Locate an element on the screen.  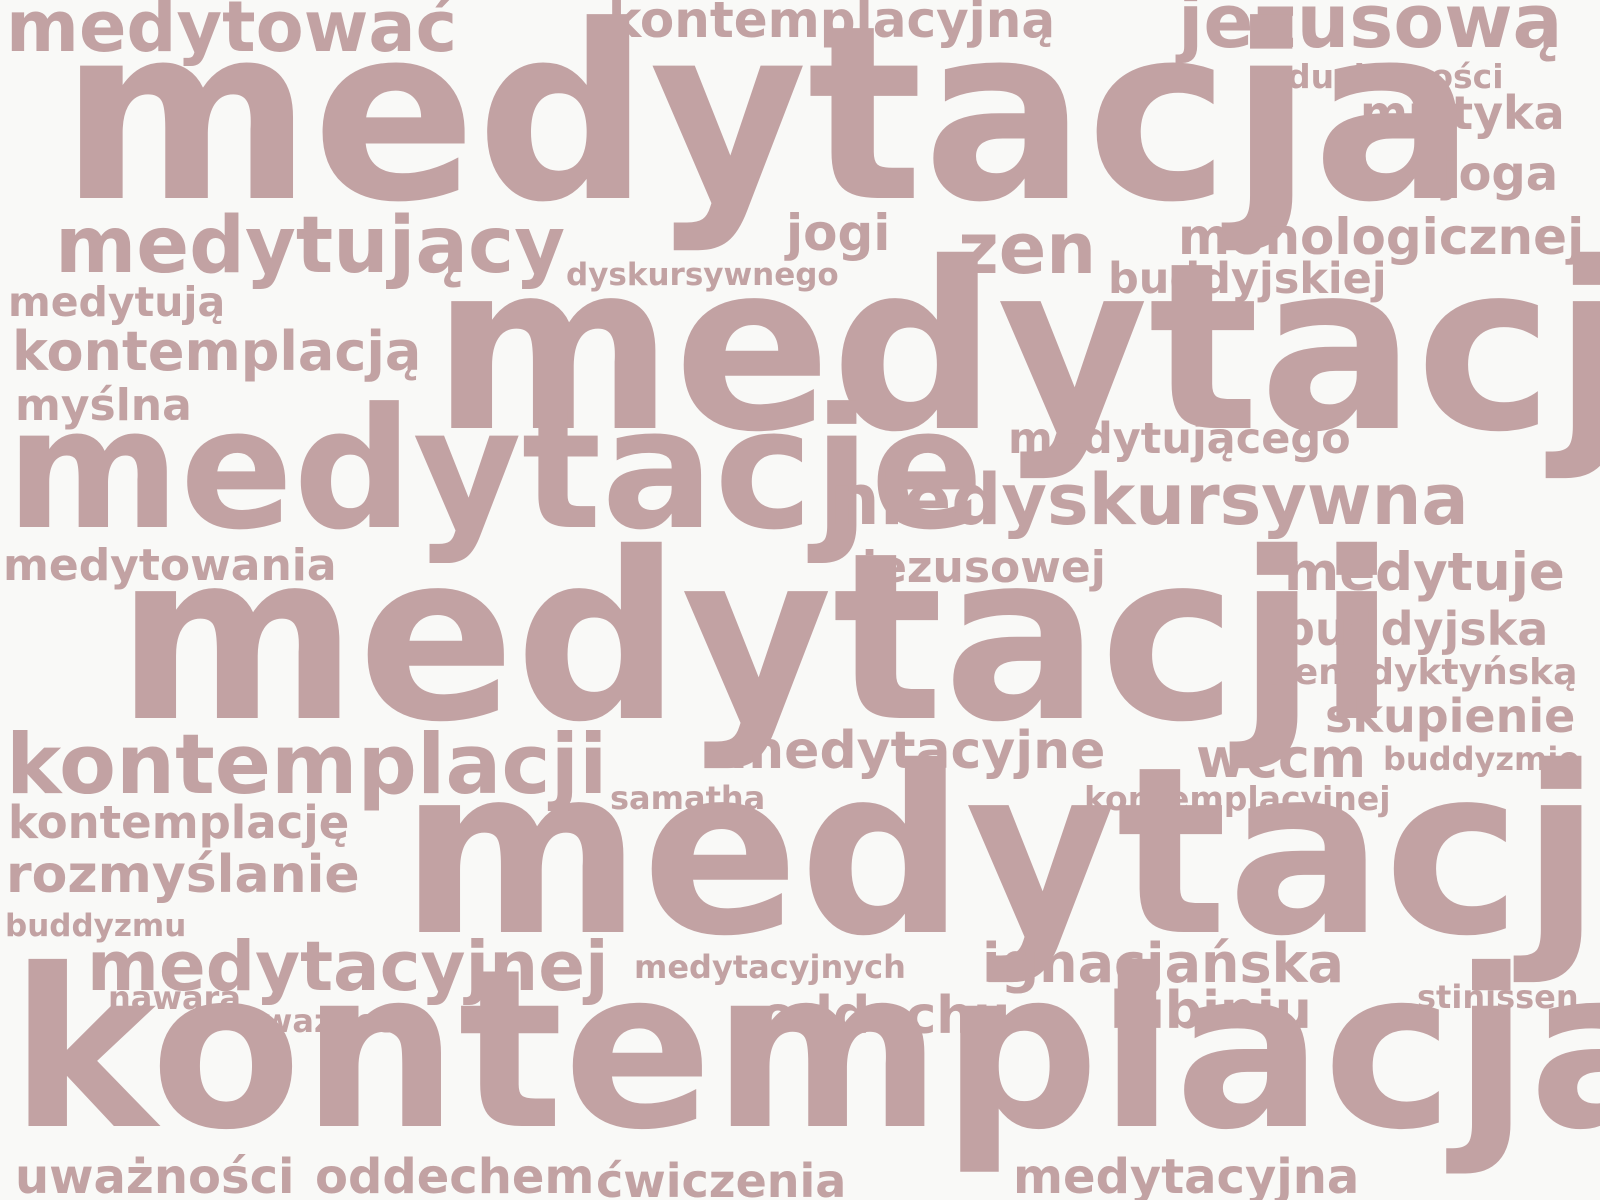
word-jogi: jogi is located at coordinates (838, 233).